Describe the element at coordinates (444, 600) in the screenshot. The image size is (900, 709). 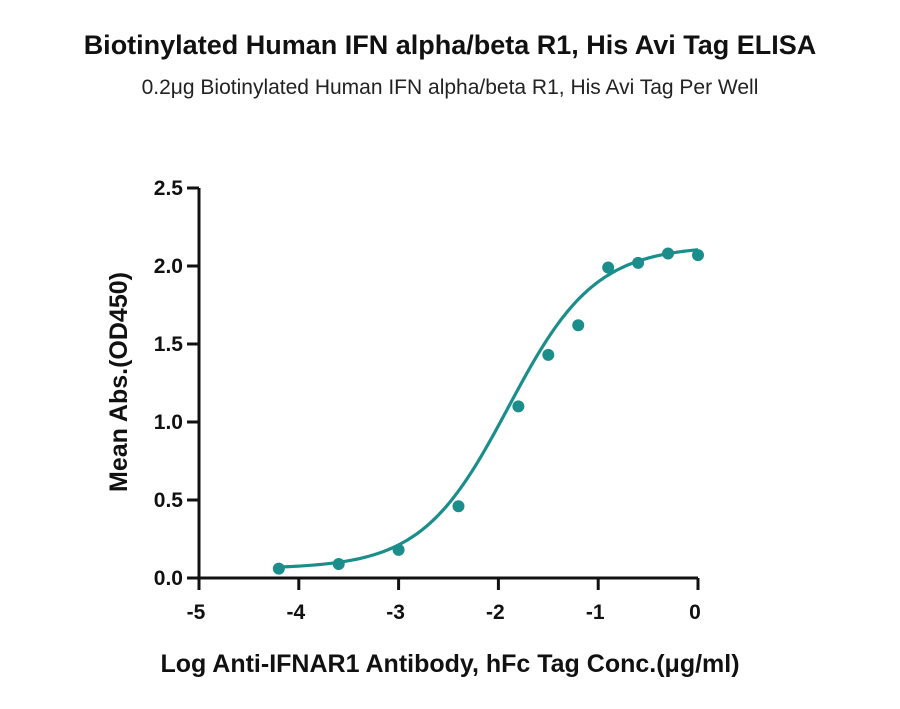
I see `x-axis: -5 -4 -3 -2 -1 0` at that location.